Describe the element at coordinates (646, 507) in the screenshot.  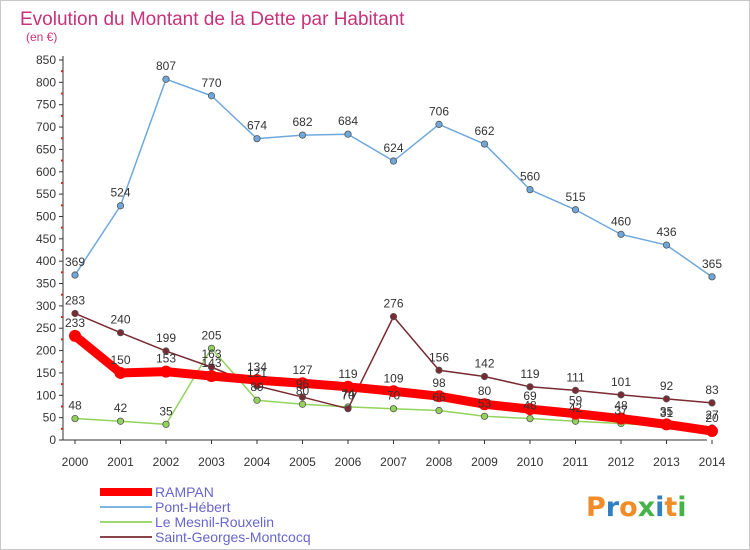
I see `logo-letter: x` at that location.